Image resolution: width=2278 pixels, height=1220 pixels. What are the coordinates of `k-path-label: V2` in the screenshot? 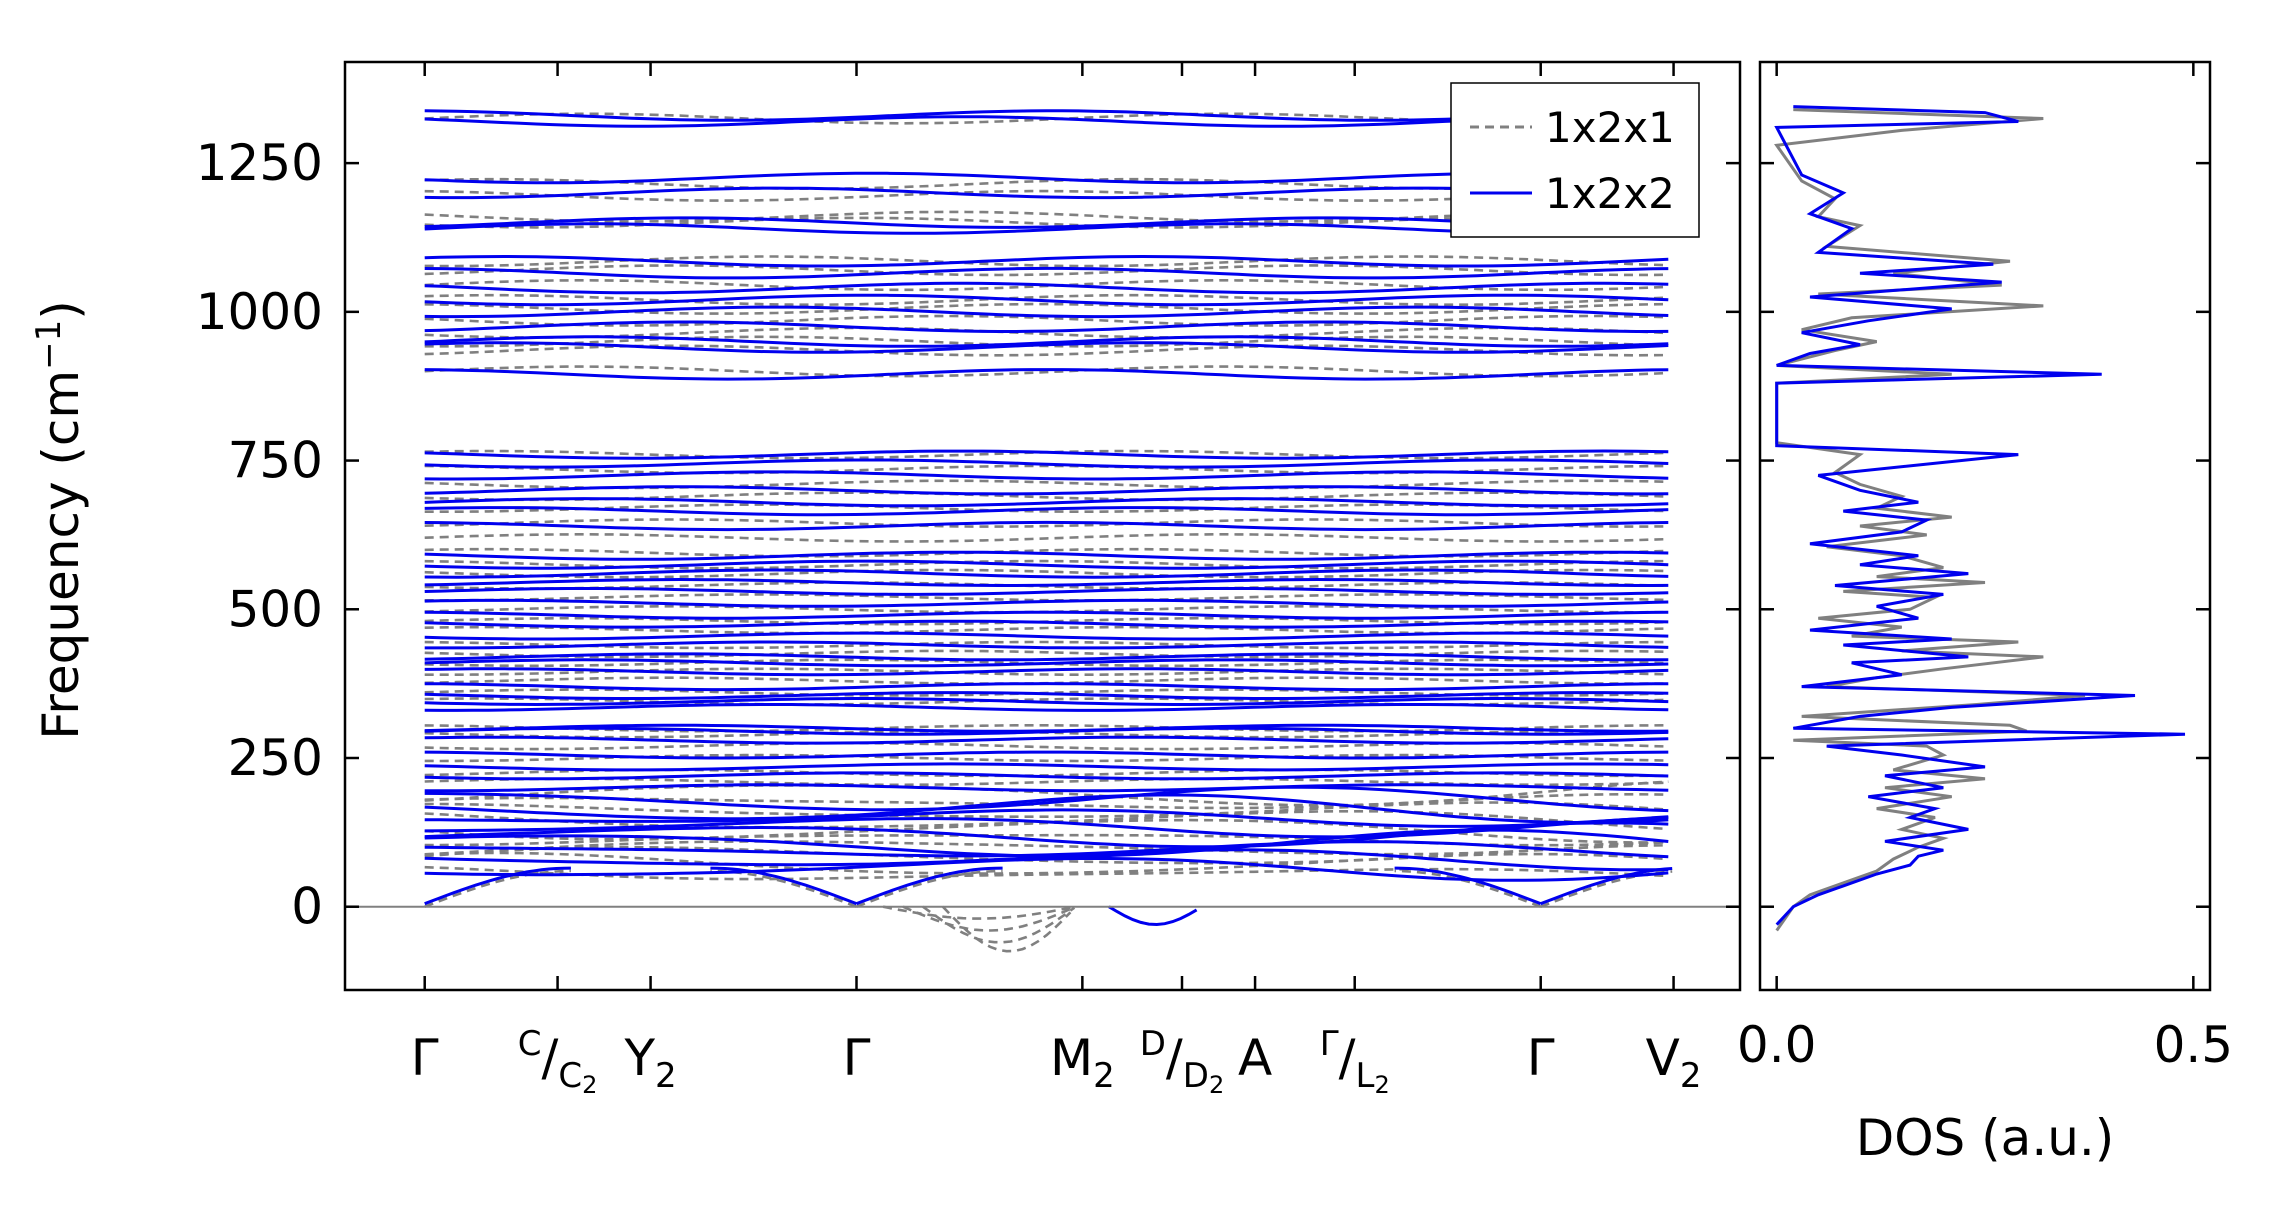 It's located at (1674, 1062).